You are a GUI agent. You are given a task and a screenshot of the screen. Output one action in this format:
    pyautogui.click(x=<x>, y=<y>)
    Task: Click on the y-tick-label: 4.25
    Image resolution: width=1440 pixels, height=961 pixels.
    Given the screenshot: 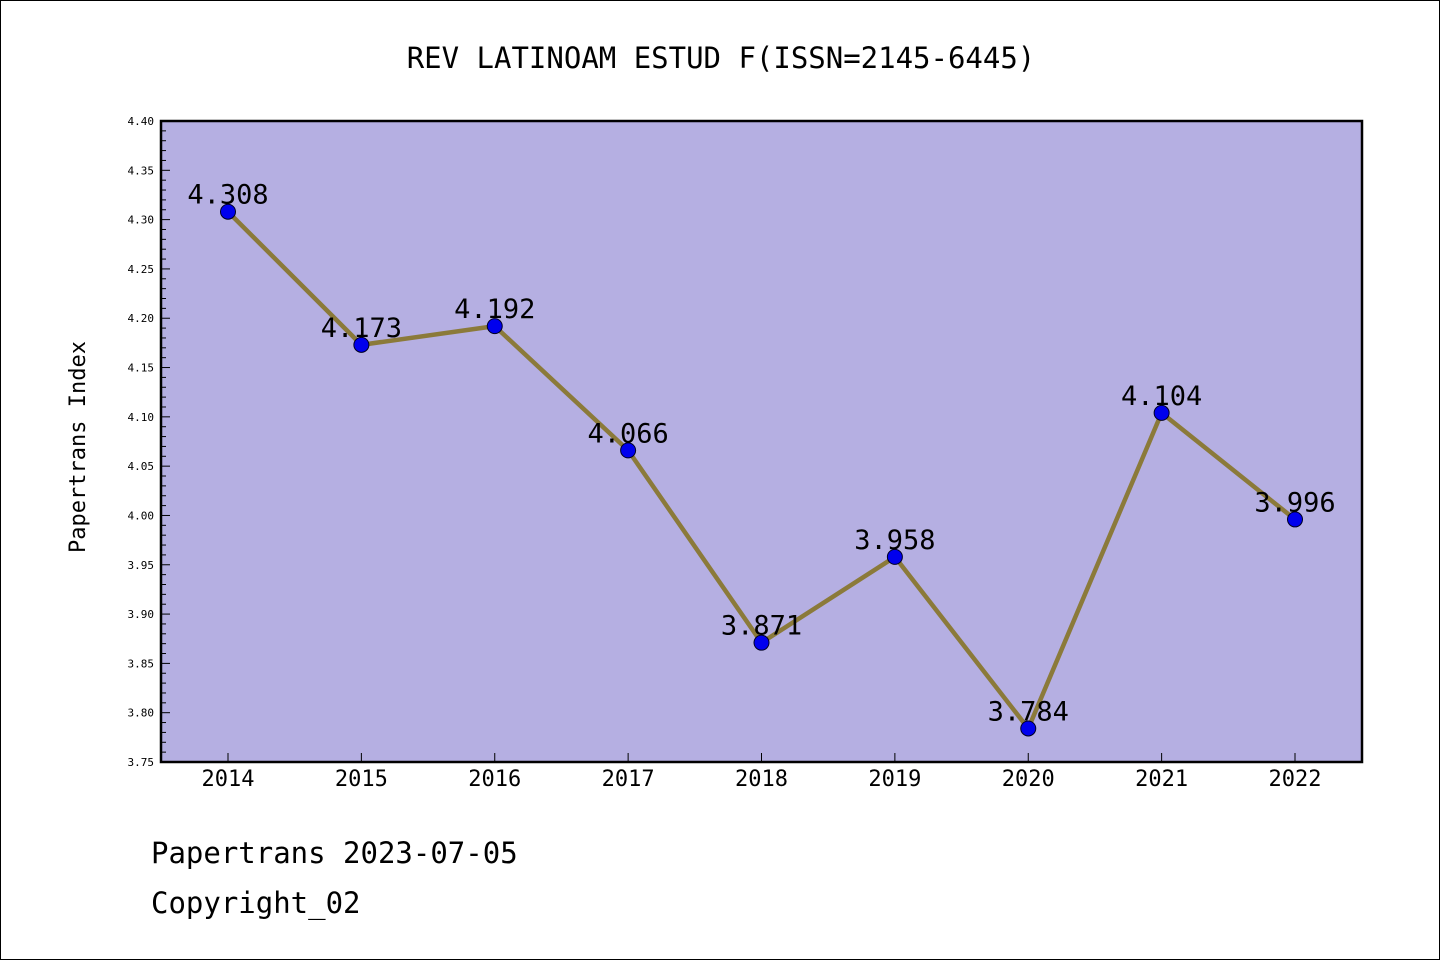 What is the action you would take?
    pyautogui.click(x=141, y=269)
    